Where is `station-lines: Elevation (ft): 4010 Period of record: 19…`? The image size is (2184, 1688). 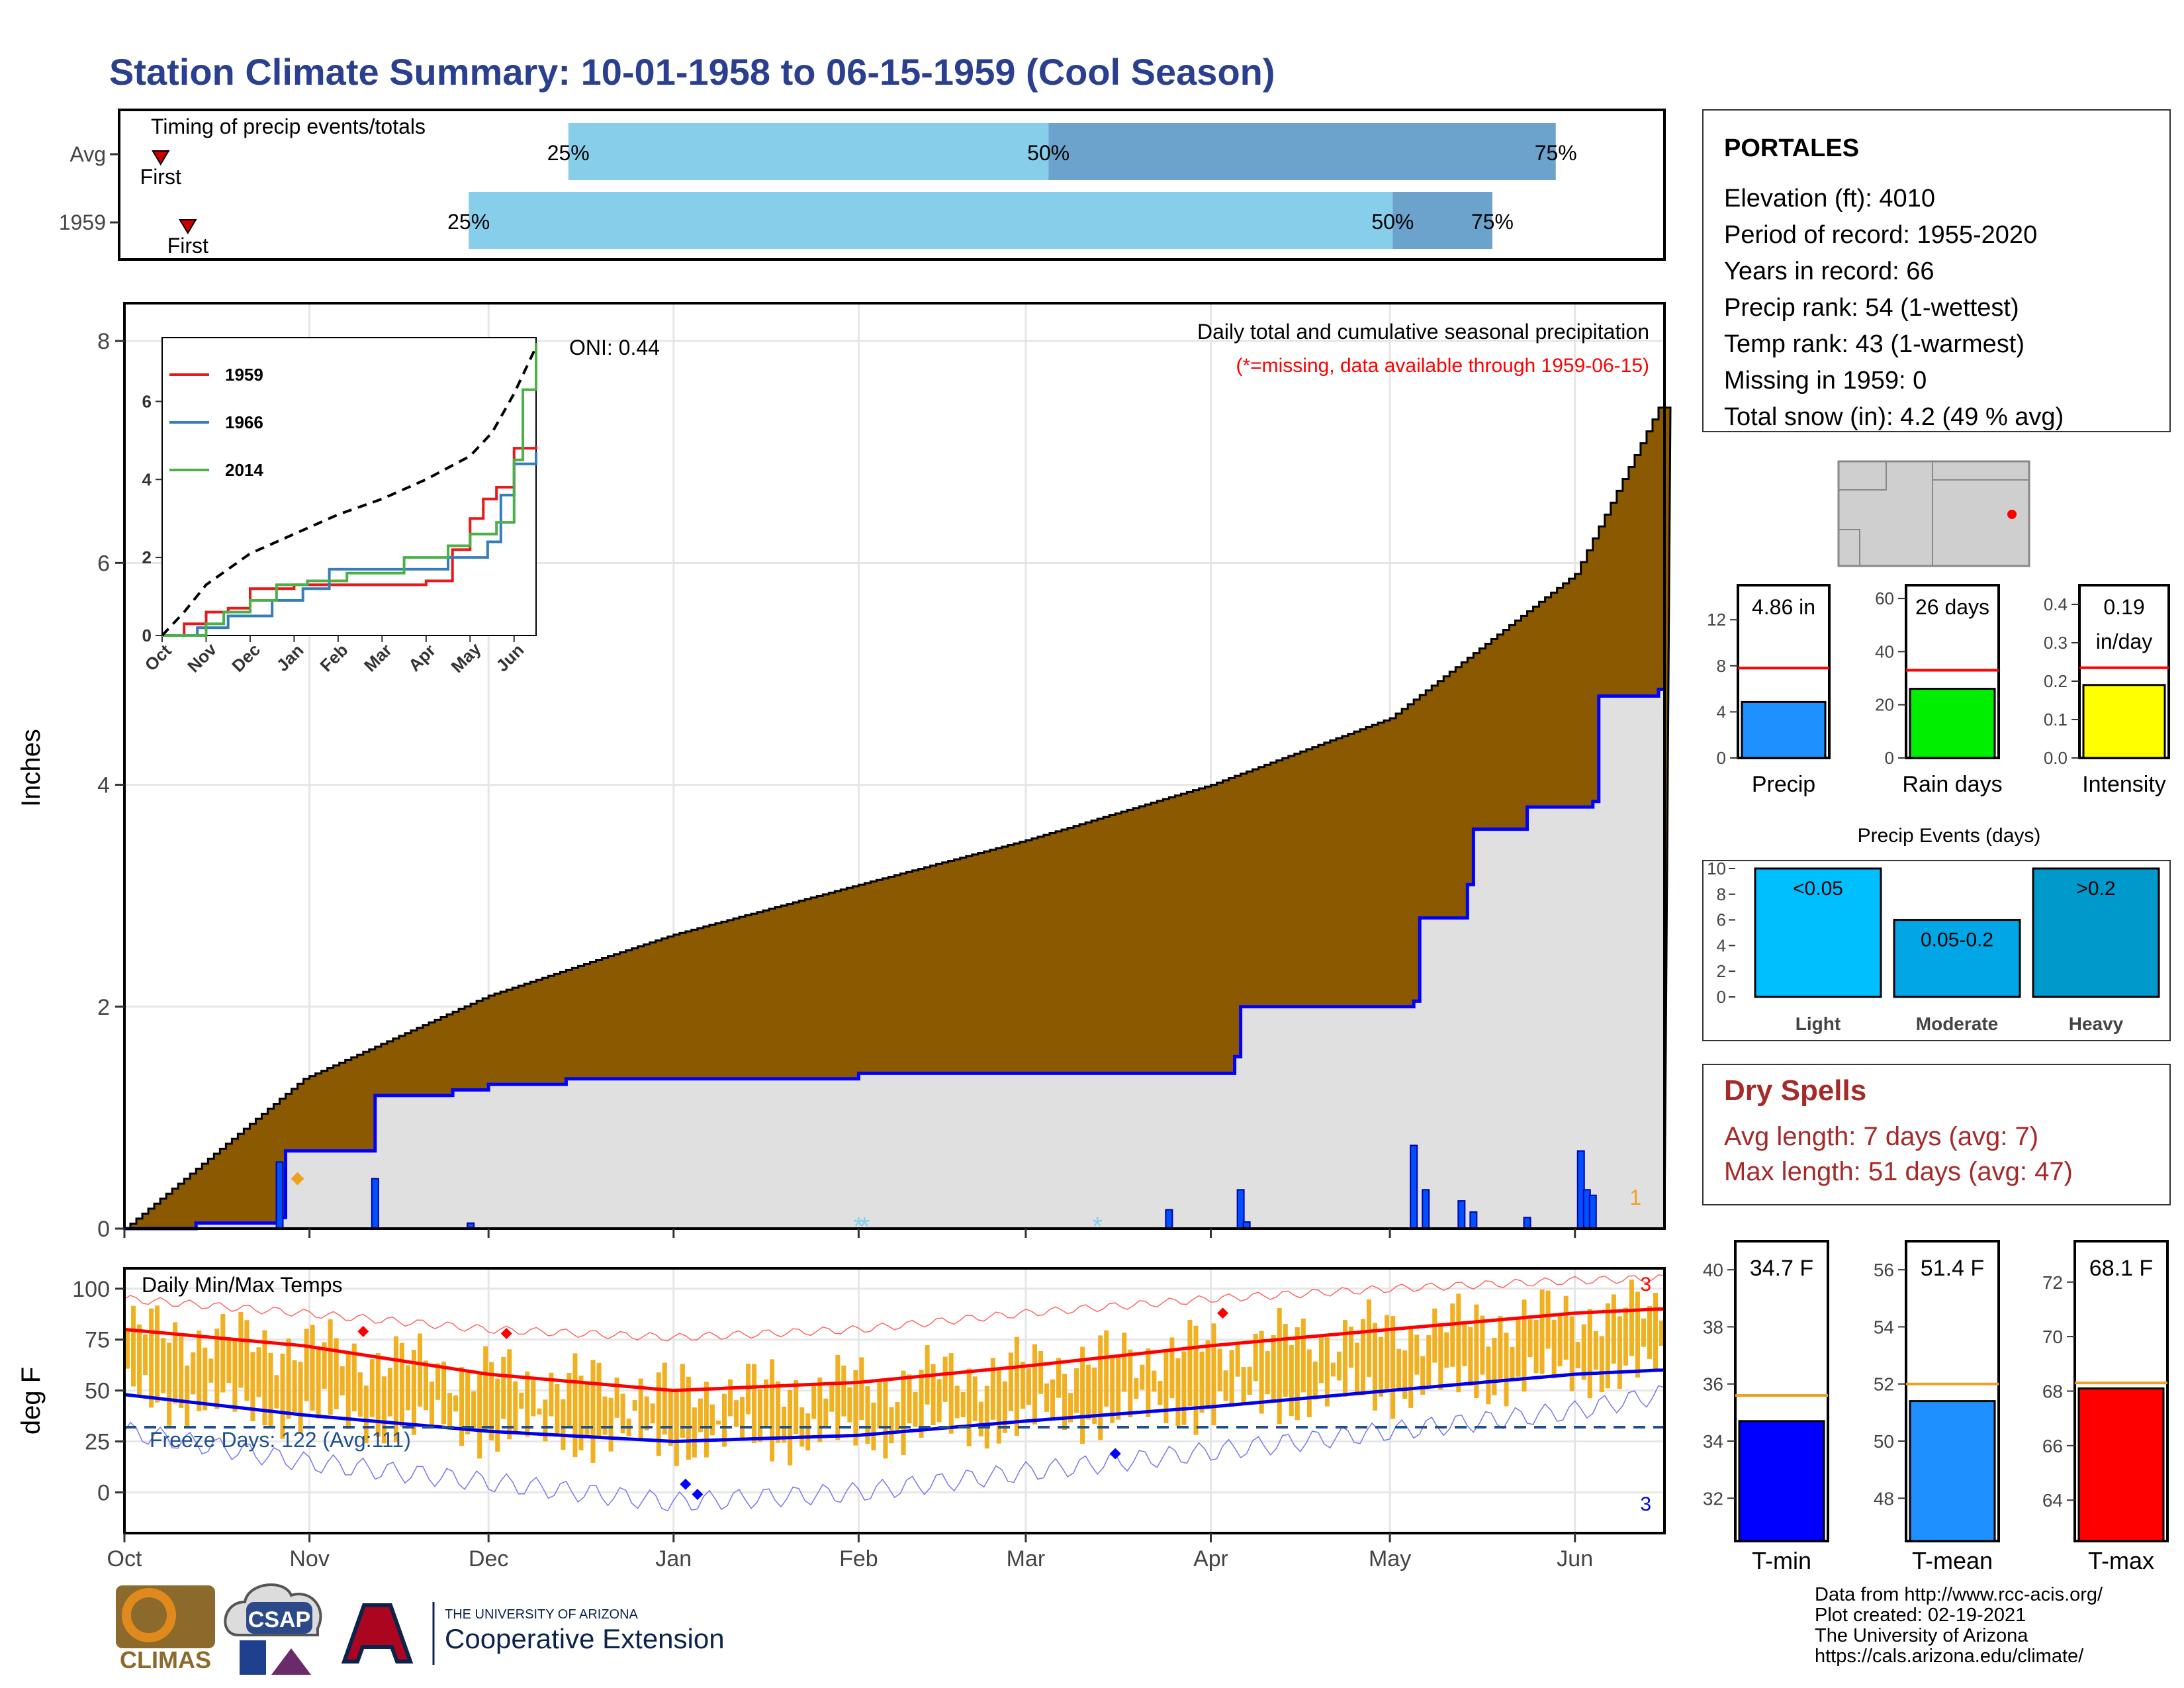
station-lines: Elevation (ft): 4010 Period of record: 19… is located at coordinates (1894, 308).